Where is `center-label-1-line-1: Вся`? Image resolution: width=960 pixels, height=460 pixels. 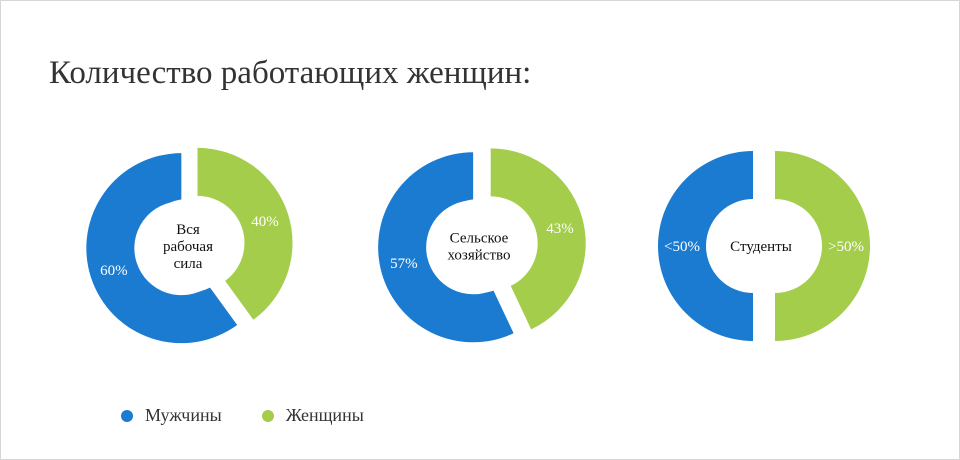 center-label-1-line-1: Вся is located at coordinates (188, 230).